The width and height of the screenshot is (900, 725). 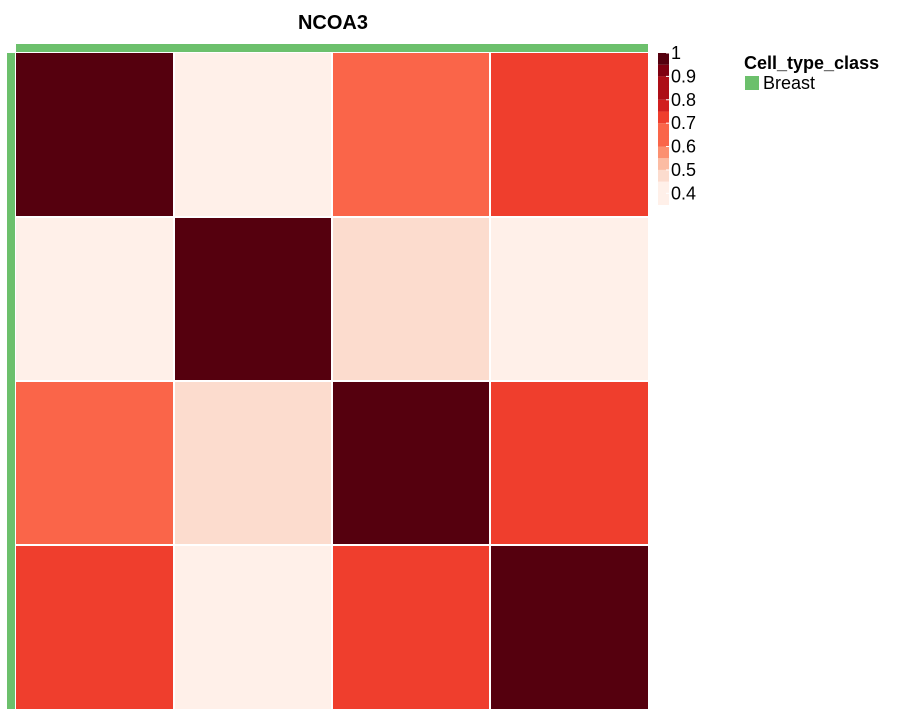 What do you see at coordinates (94, 299) in the screenshot?
I see `heatmap-cell-r2-c1` at bounding box center [94, 299].